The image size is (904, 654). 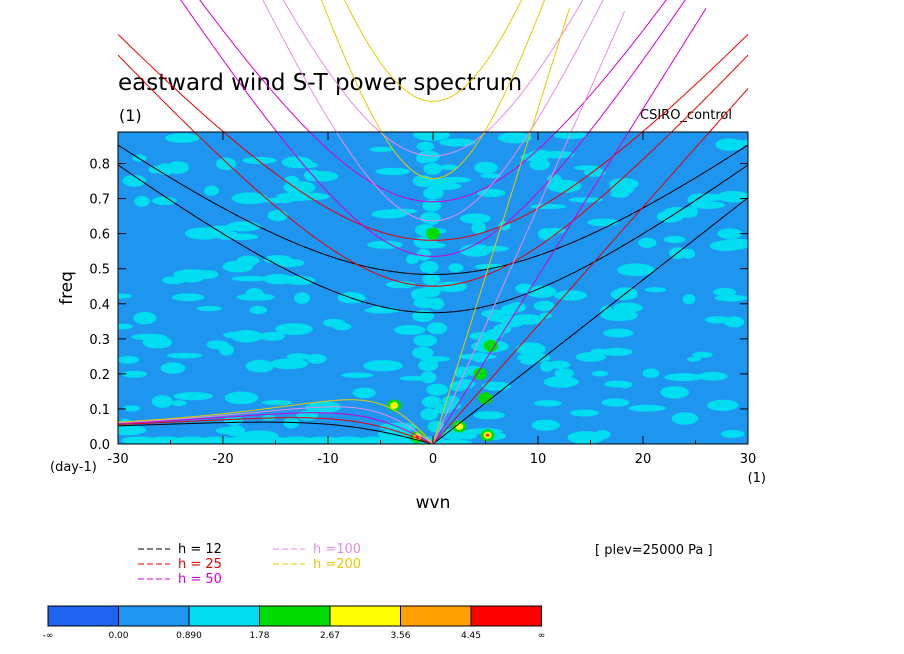 I want to click on colorbar-label: 2.67, so click(x=330, y=636).